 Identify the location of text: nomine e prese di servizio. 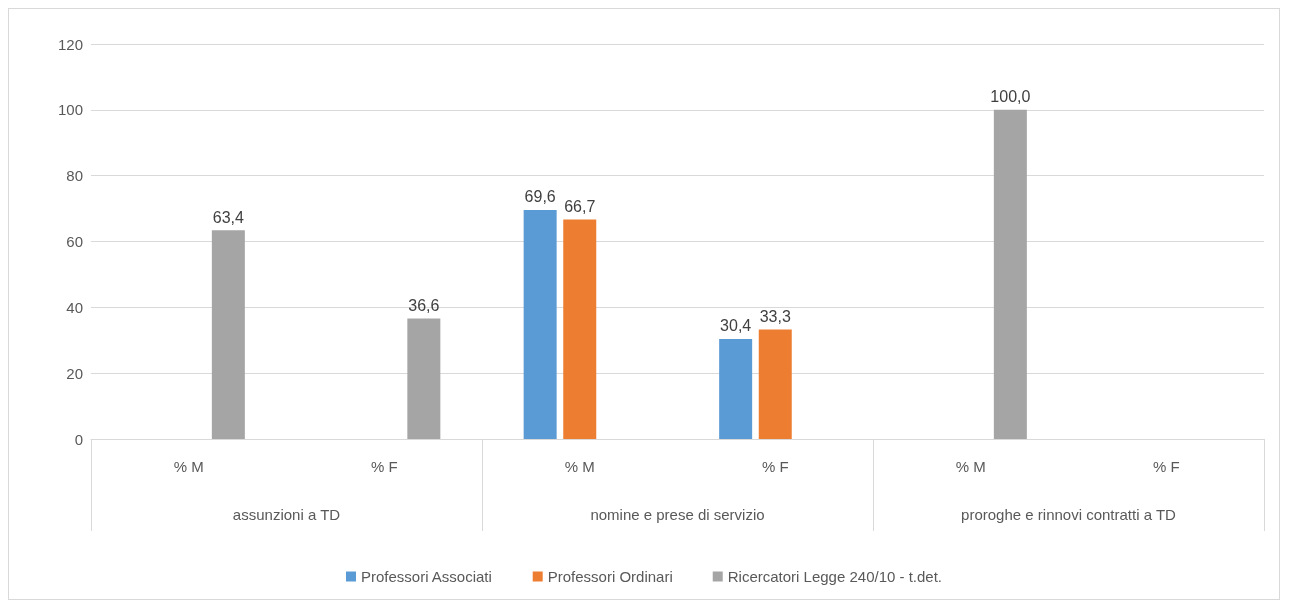
(677, 514).